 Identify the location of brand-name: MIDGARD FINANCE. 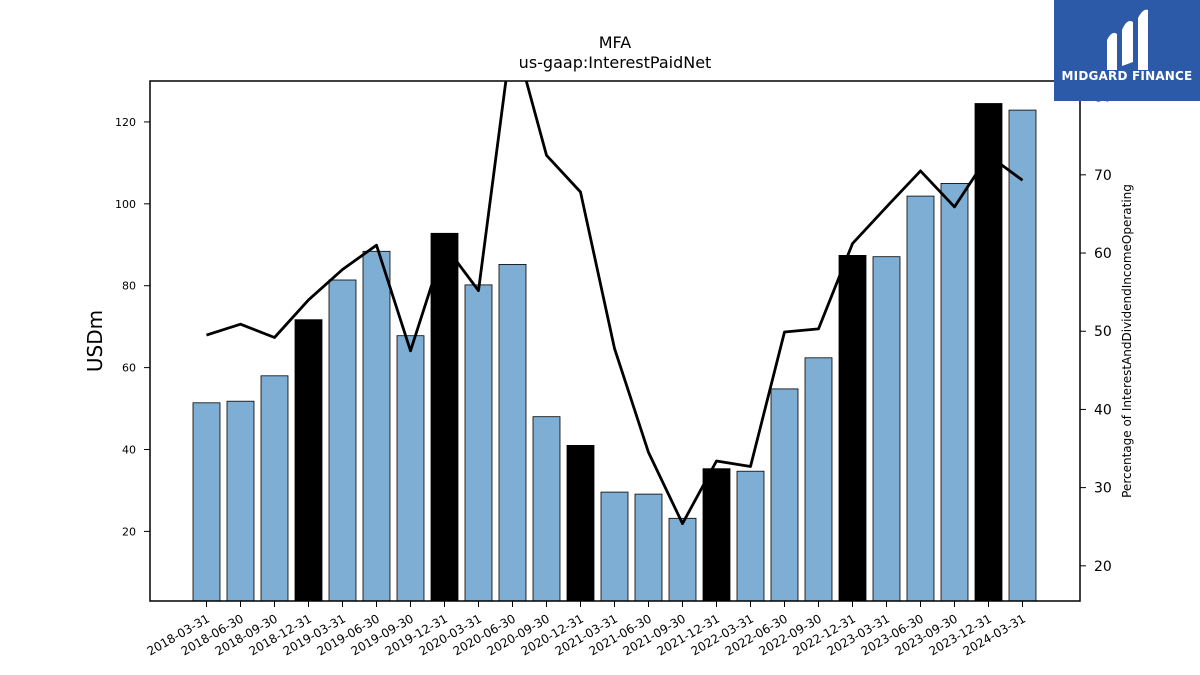
(1127, 76).